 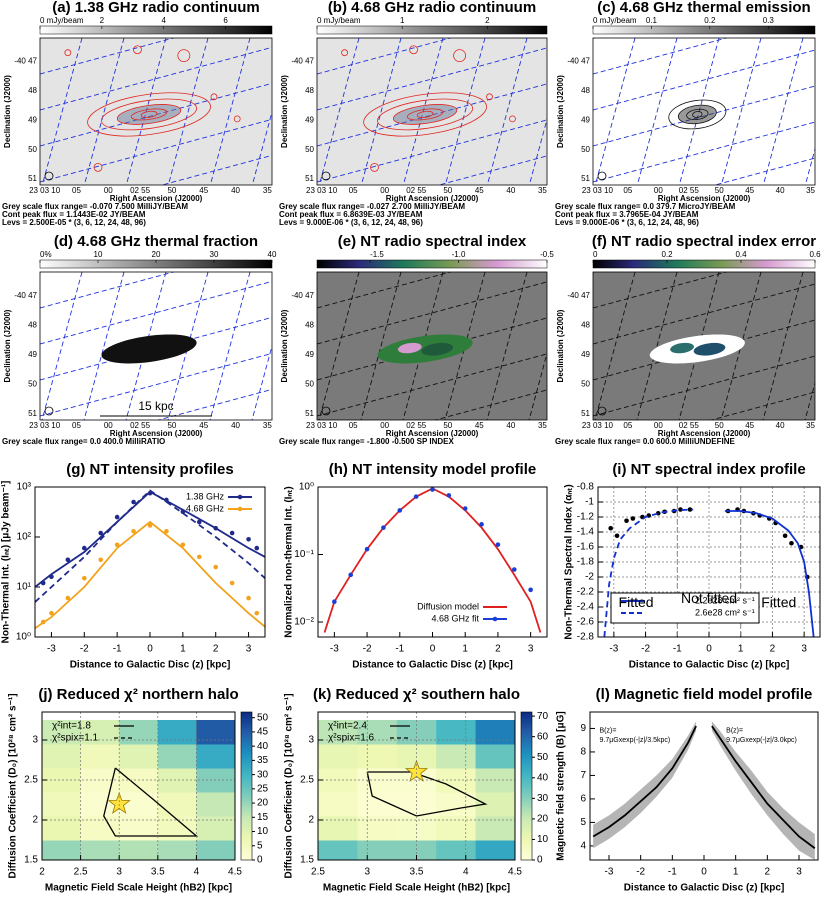 What do you see at coordinates (432, 8) in the screenshot?
I see `panel-title: (b) 4.68 GHz radio continuum` at bounding box center [432, 8].